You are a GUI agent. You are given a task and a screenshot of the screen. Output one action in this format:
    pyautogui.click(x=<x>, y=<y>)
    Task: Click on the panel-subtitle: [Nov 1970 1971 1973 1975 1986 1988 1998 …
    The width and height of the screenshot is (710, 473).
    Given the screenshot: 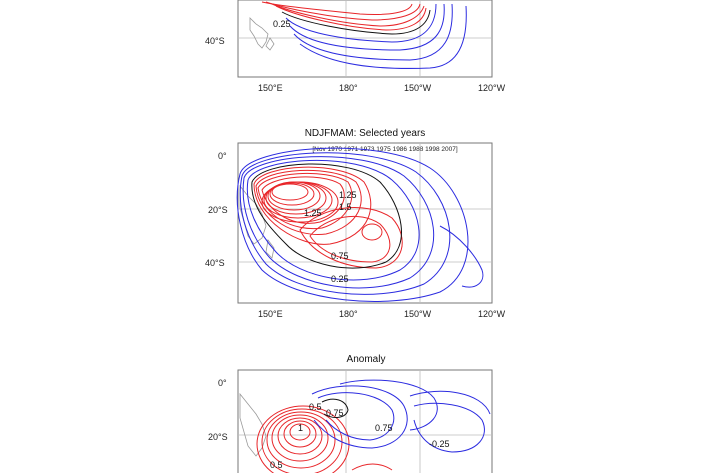 What is the action you would take?
    pyautogui.click(x=384, y=149)
    